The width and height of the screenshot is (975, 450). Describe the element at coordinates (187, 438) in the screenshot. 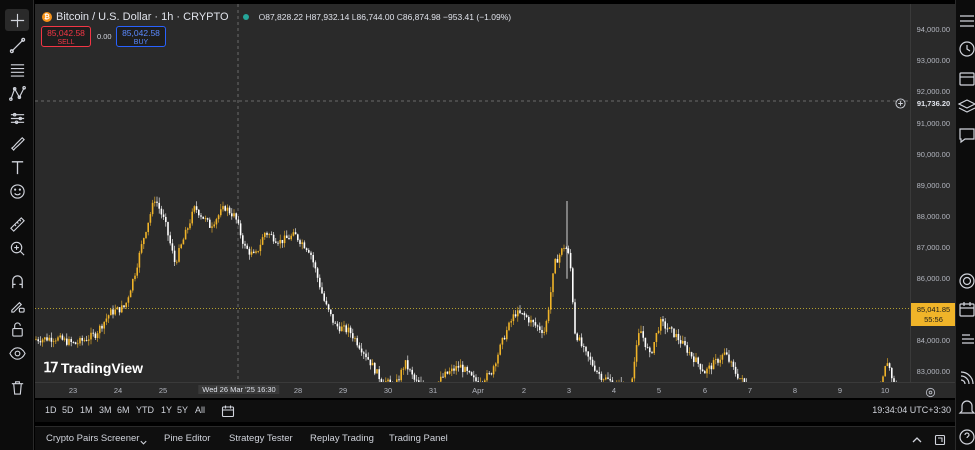

I see `tab-pine-editor: Pine Editor` at that location.